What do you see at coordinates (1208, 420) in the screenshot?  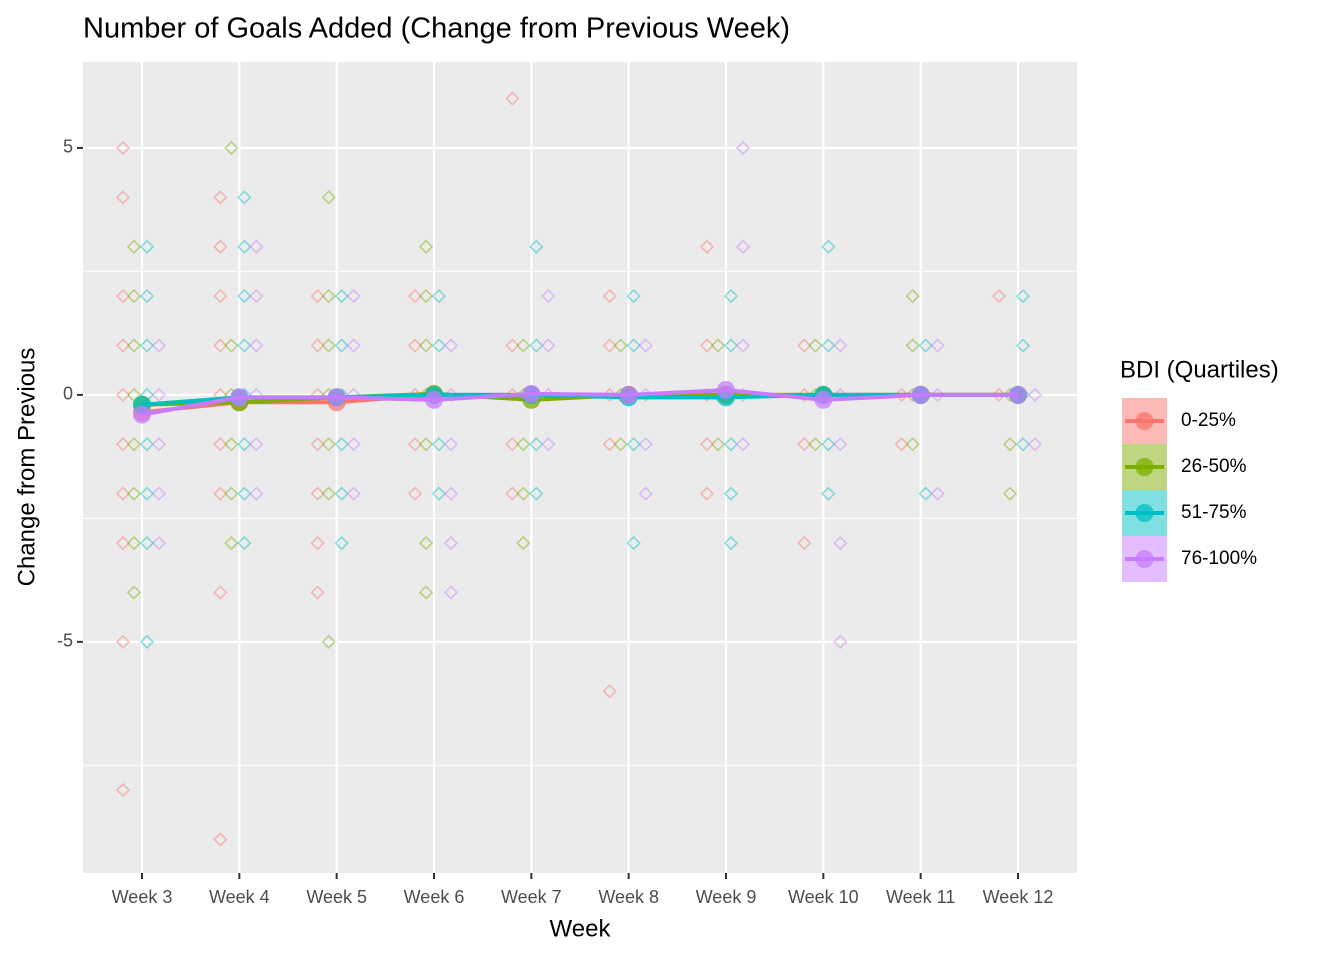 I see `legend-label: 0-25%` at bounding box center [1208, 420].